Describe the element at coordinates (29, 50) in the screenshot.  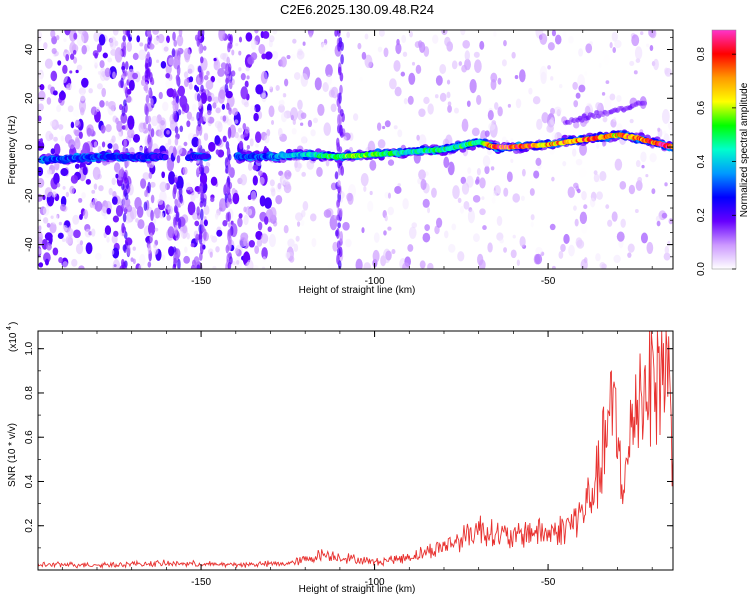
I see `y-tick-label: 40` at that location.